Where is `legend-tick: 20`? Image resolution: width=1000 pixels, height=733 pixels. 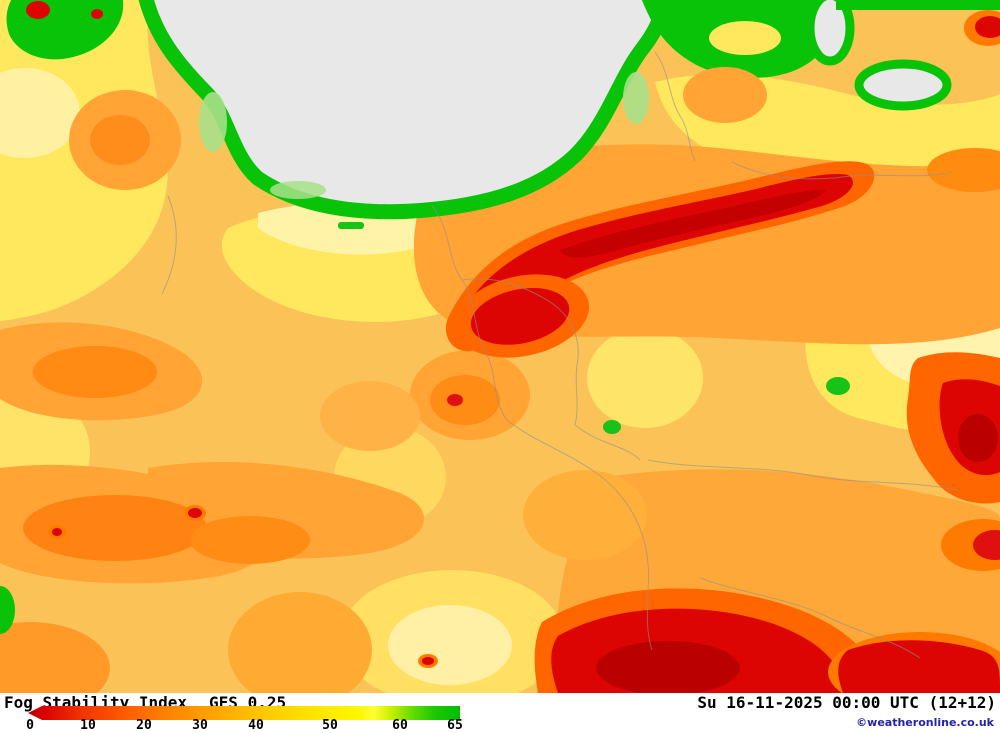
legend-tick: 20 is located at coordinates (144, 725).